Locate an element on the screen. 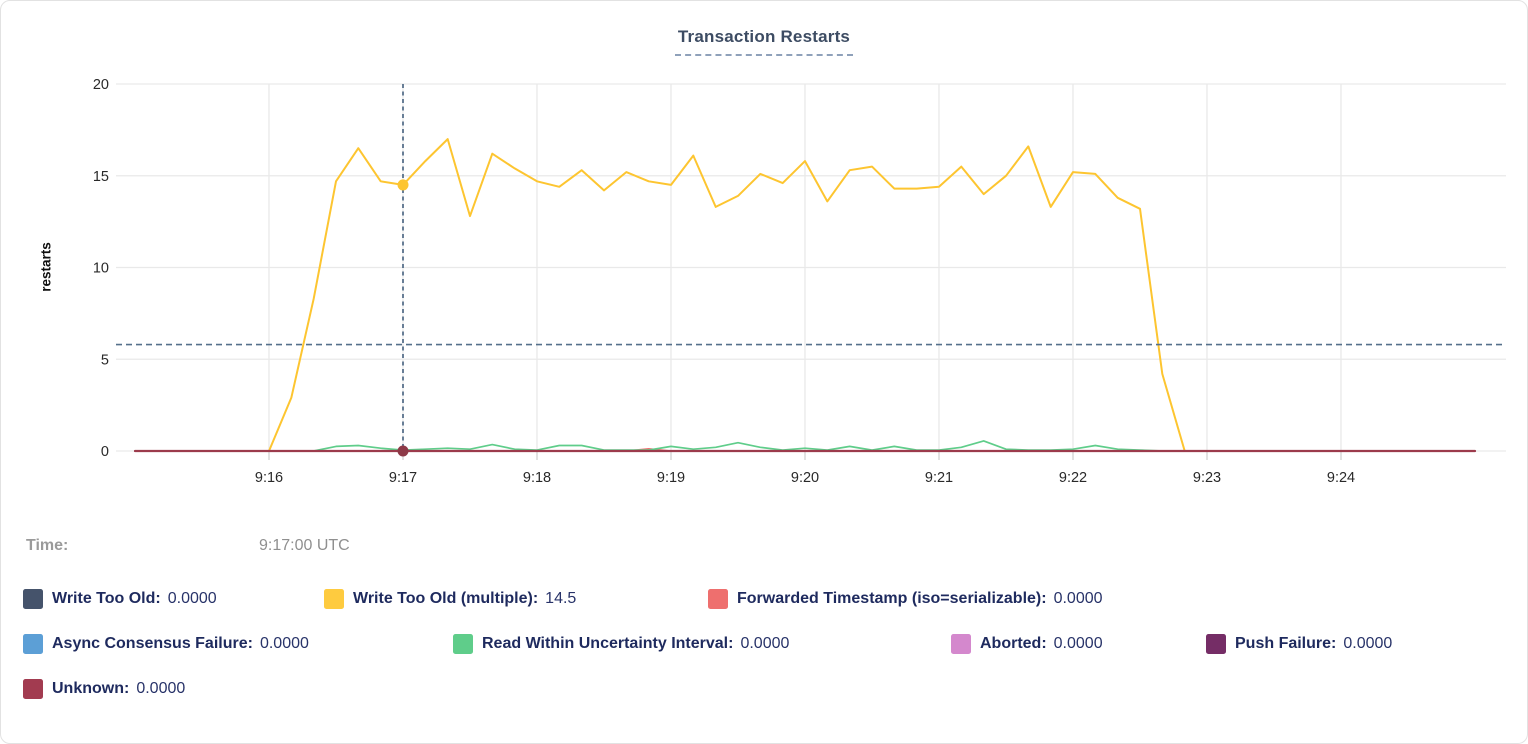  y-tick-label: 20 is located at coordinates (101, 85).